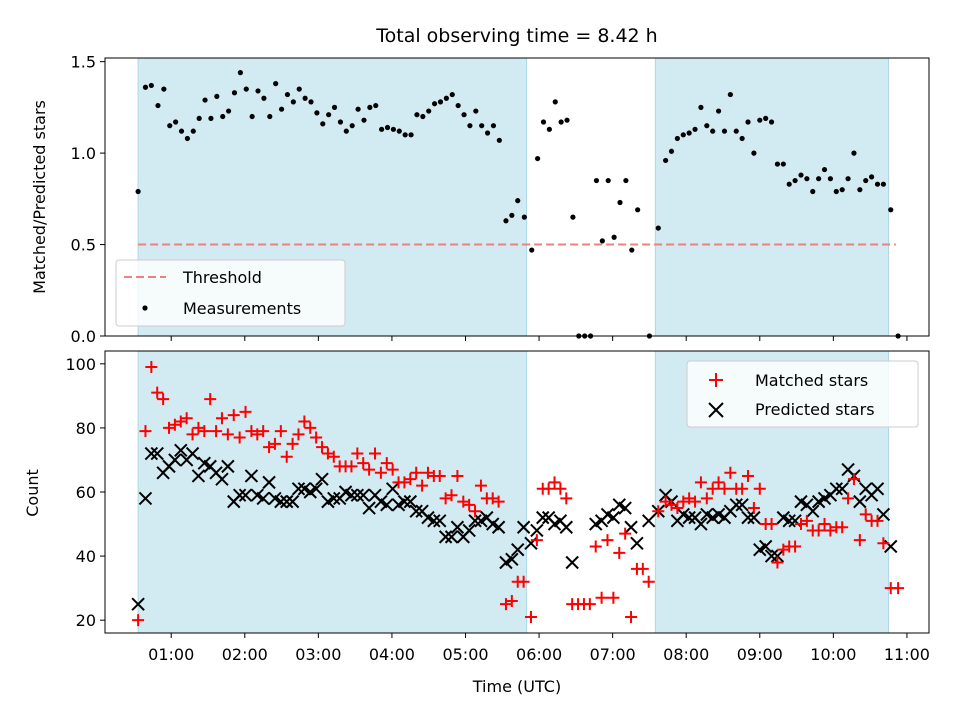  What do you see at coordinates (245, 654) in the screenshot?
I see `x-tick-label: 02:00` at bounding box center [245, 654].